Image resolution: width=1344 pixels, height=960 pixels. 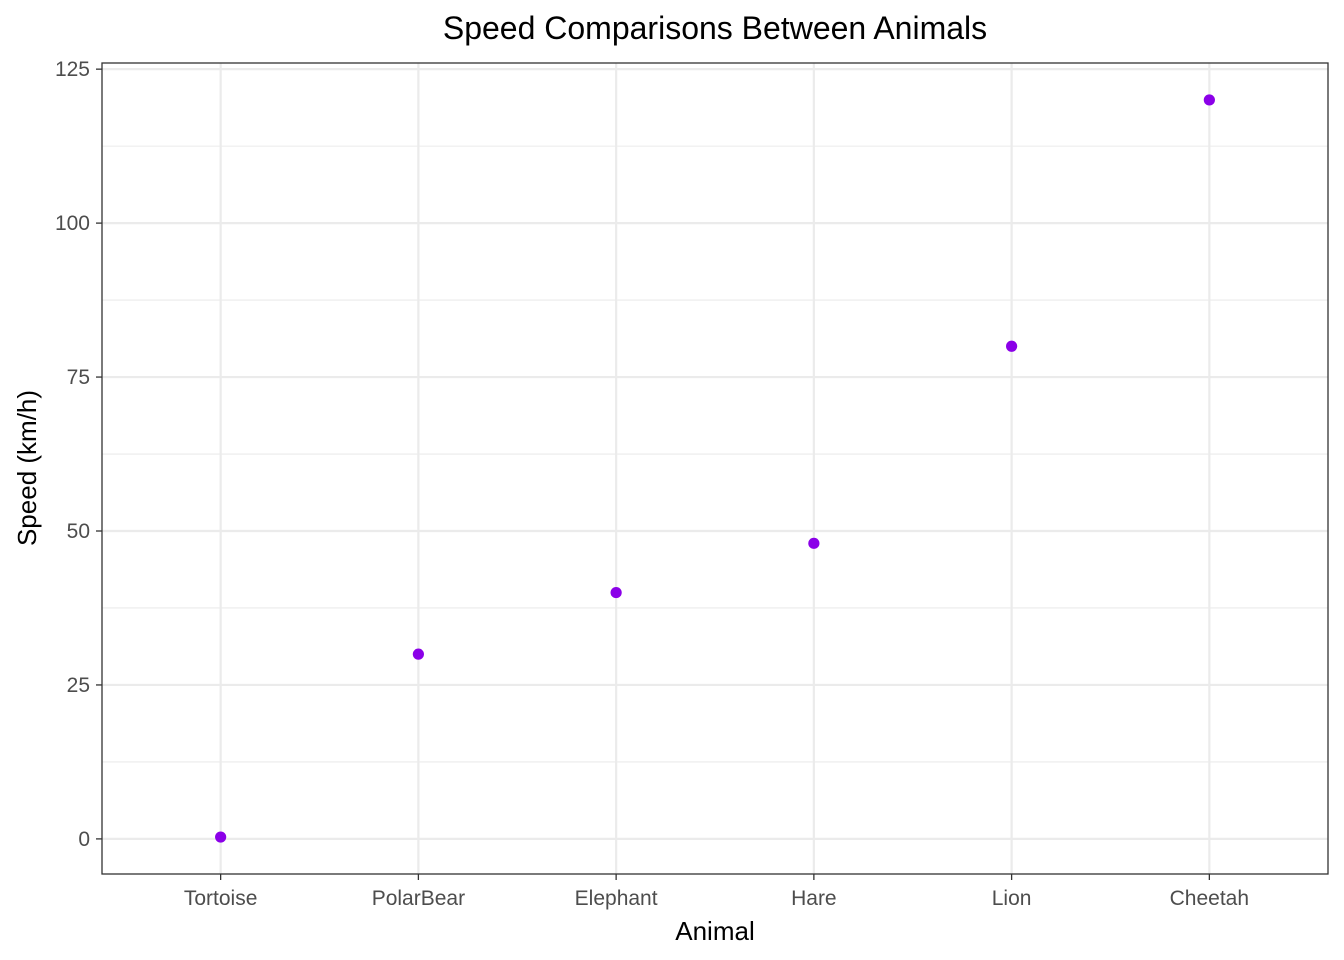 I want to click on chart-title: Speed Comparisons Between Animals, so click(x=715, y=28).